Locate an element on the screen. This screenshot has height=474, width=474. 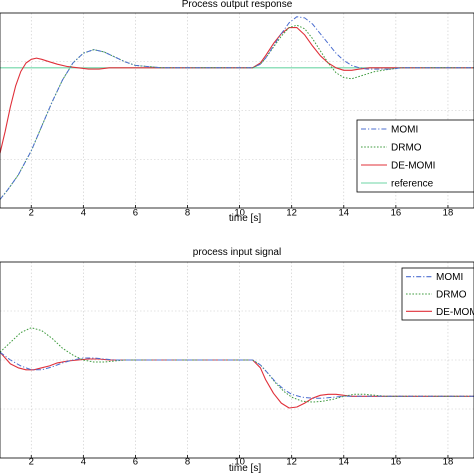
top-x-axis-label: time [s] is located at coordinates (245, 218).